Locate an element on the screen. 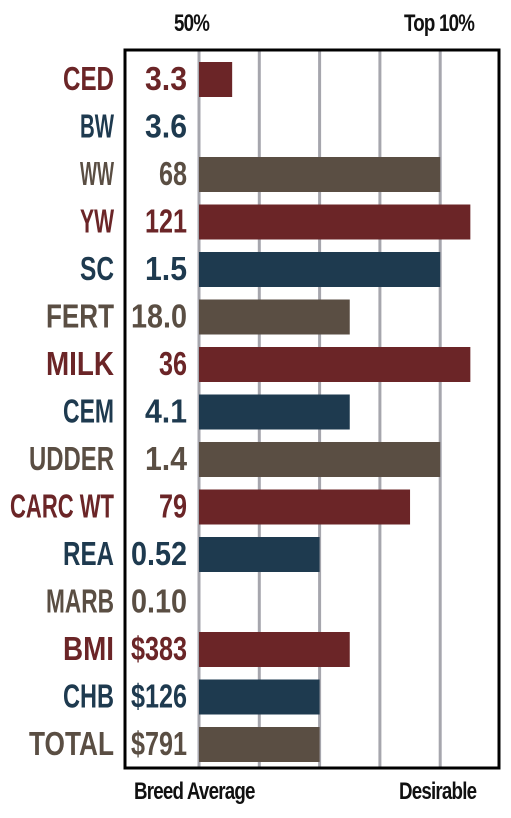 The width and height of the screenshot is (511, 818). trait-label: FERT is located at coordinates (80, 316).